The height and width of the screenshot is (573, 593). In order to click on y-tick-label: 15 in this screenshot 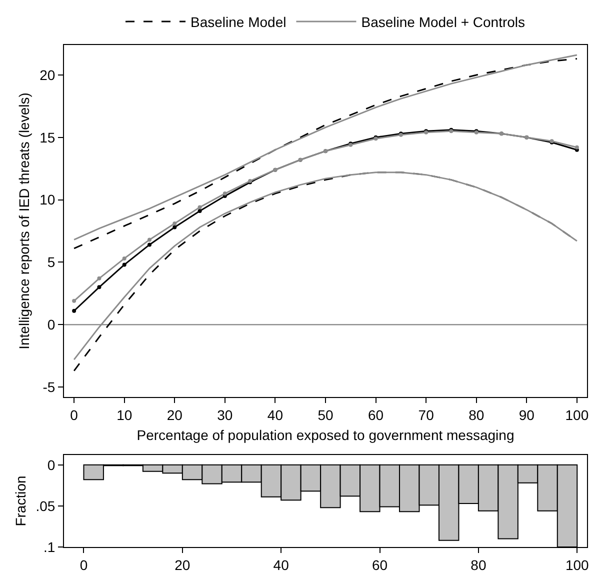, I will do `click(48, 137)`.